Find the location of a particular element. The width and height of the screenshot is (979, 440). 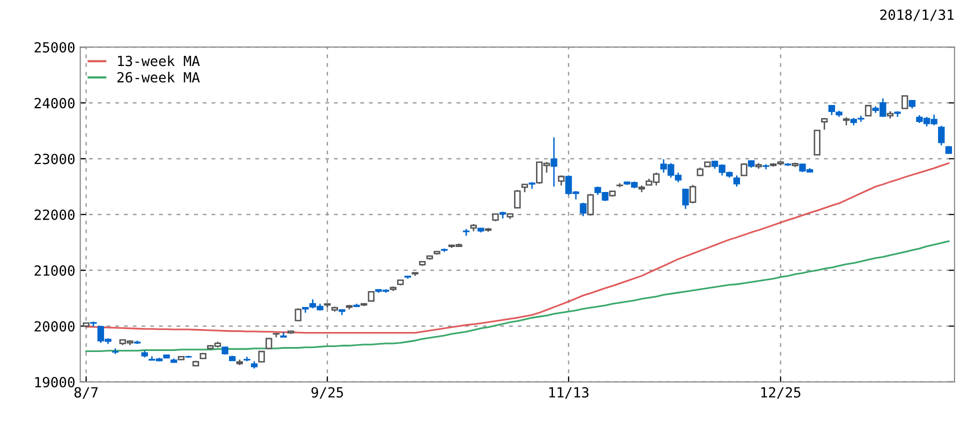

x-tick-label: 12/25 is located at coordinates (780, 393).